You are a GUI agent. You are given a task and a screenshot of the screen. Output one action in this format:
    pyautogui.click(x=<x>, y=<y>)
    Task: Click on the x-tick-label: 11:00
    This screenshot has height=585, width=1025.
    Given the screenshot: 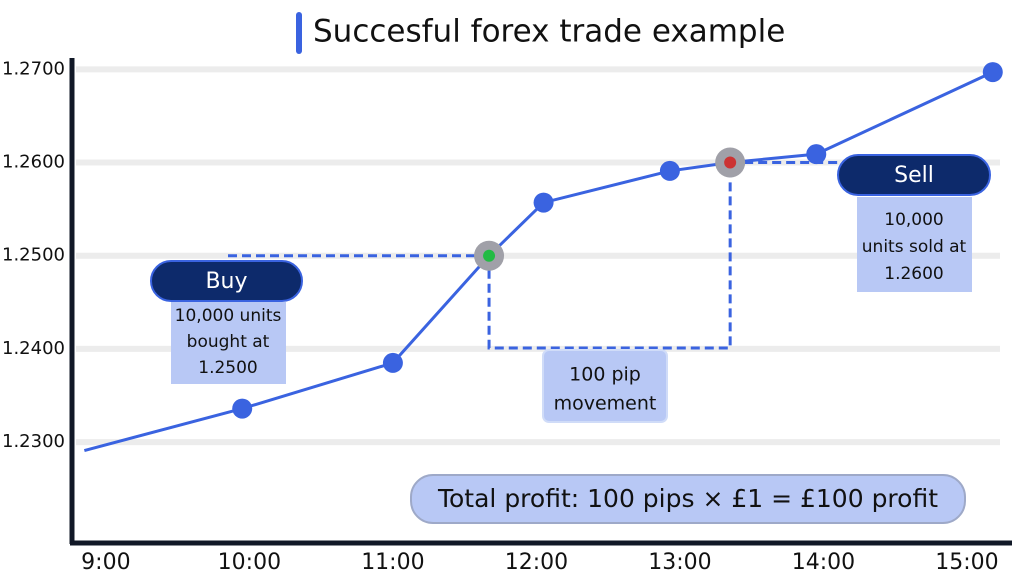 What is the action you would take?
    pyautogui.click(x=392, y=562)
    